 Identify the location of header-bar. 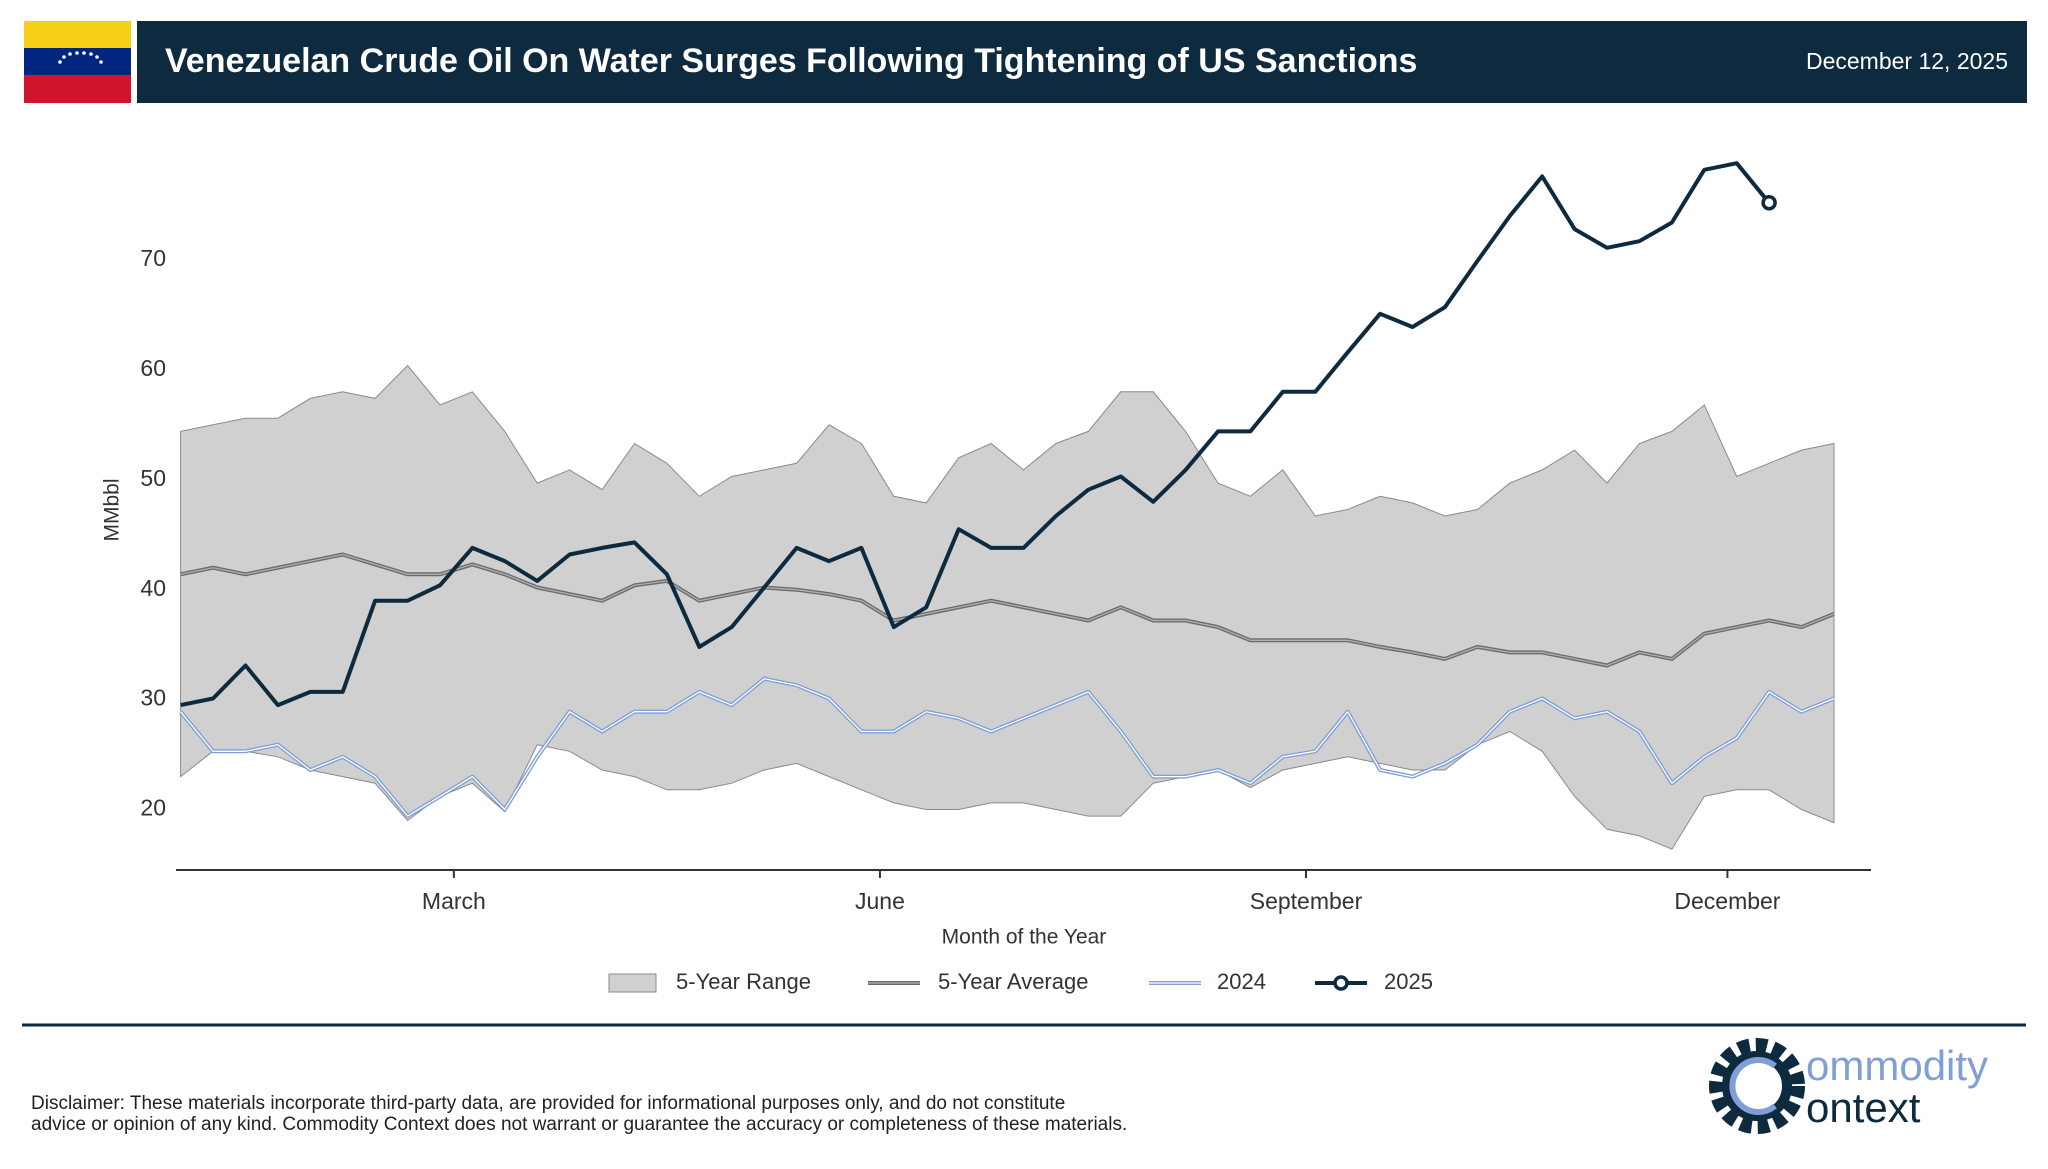
(1082, 62).